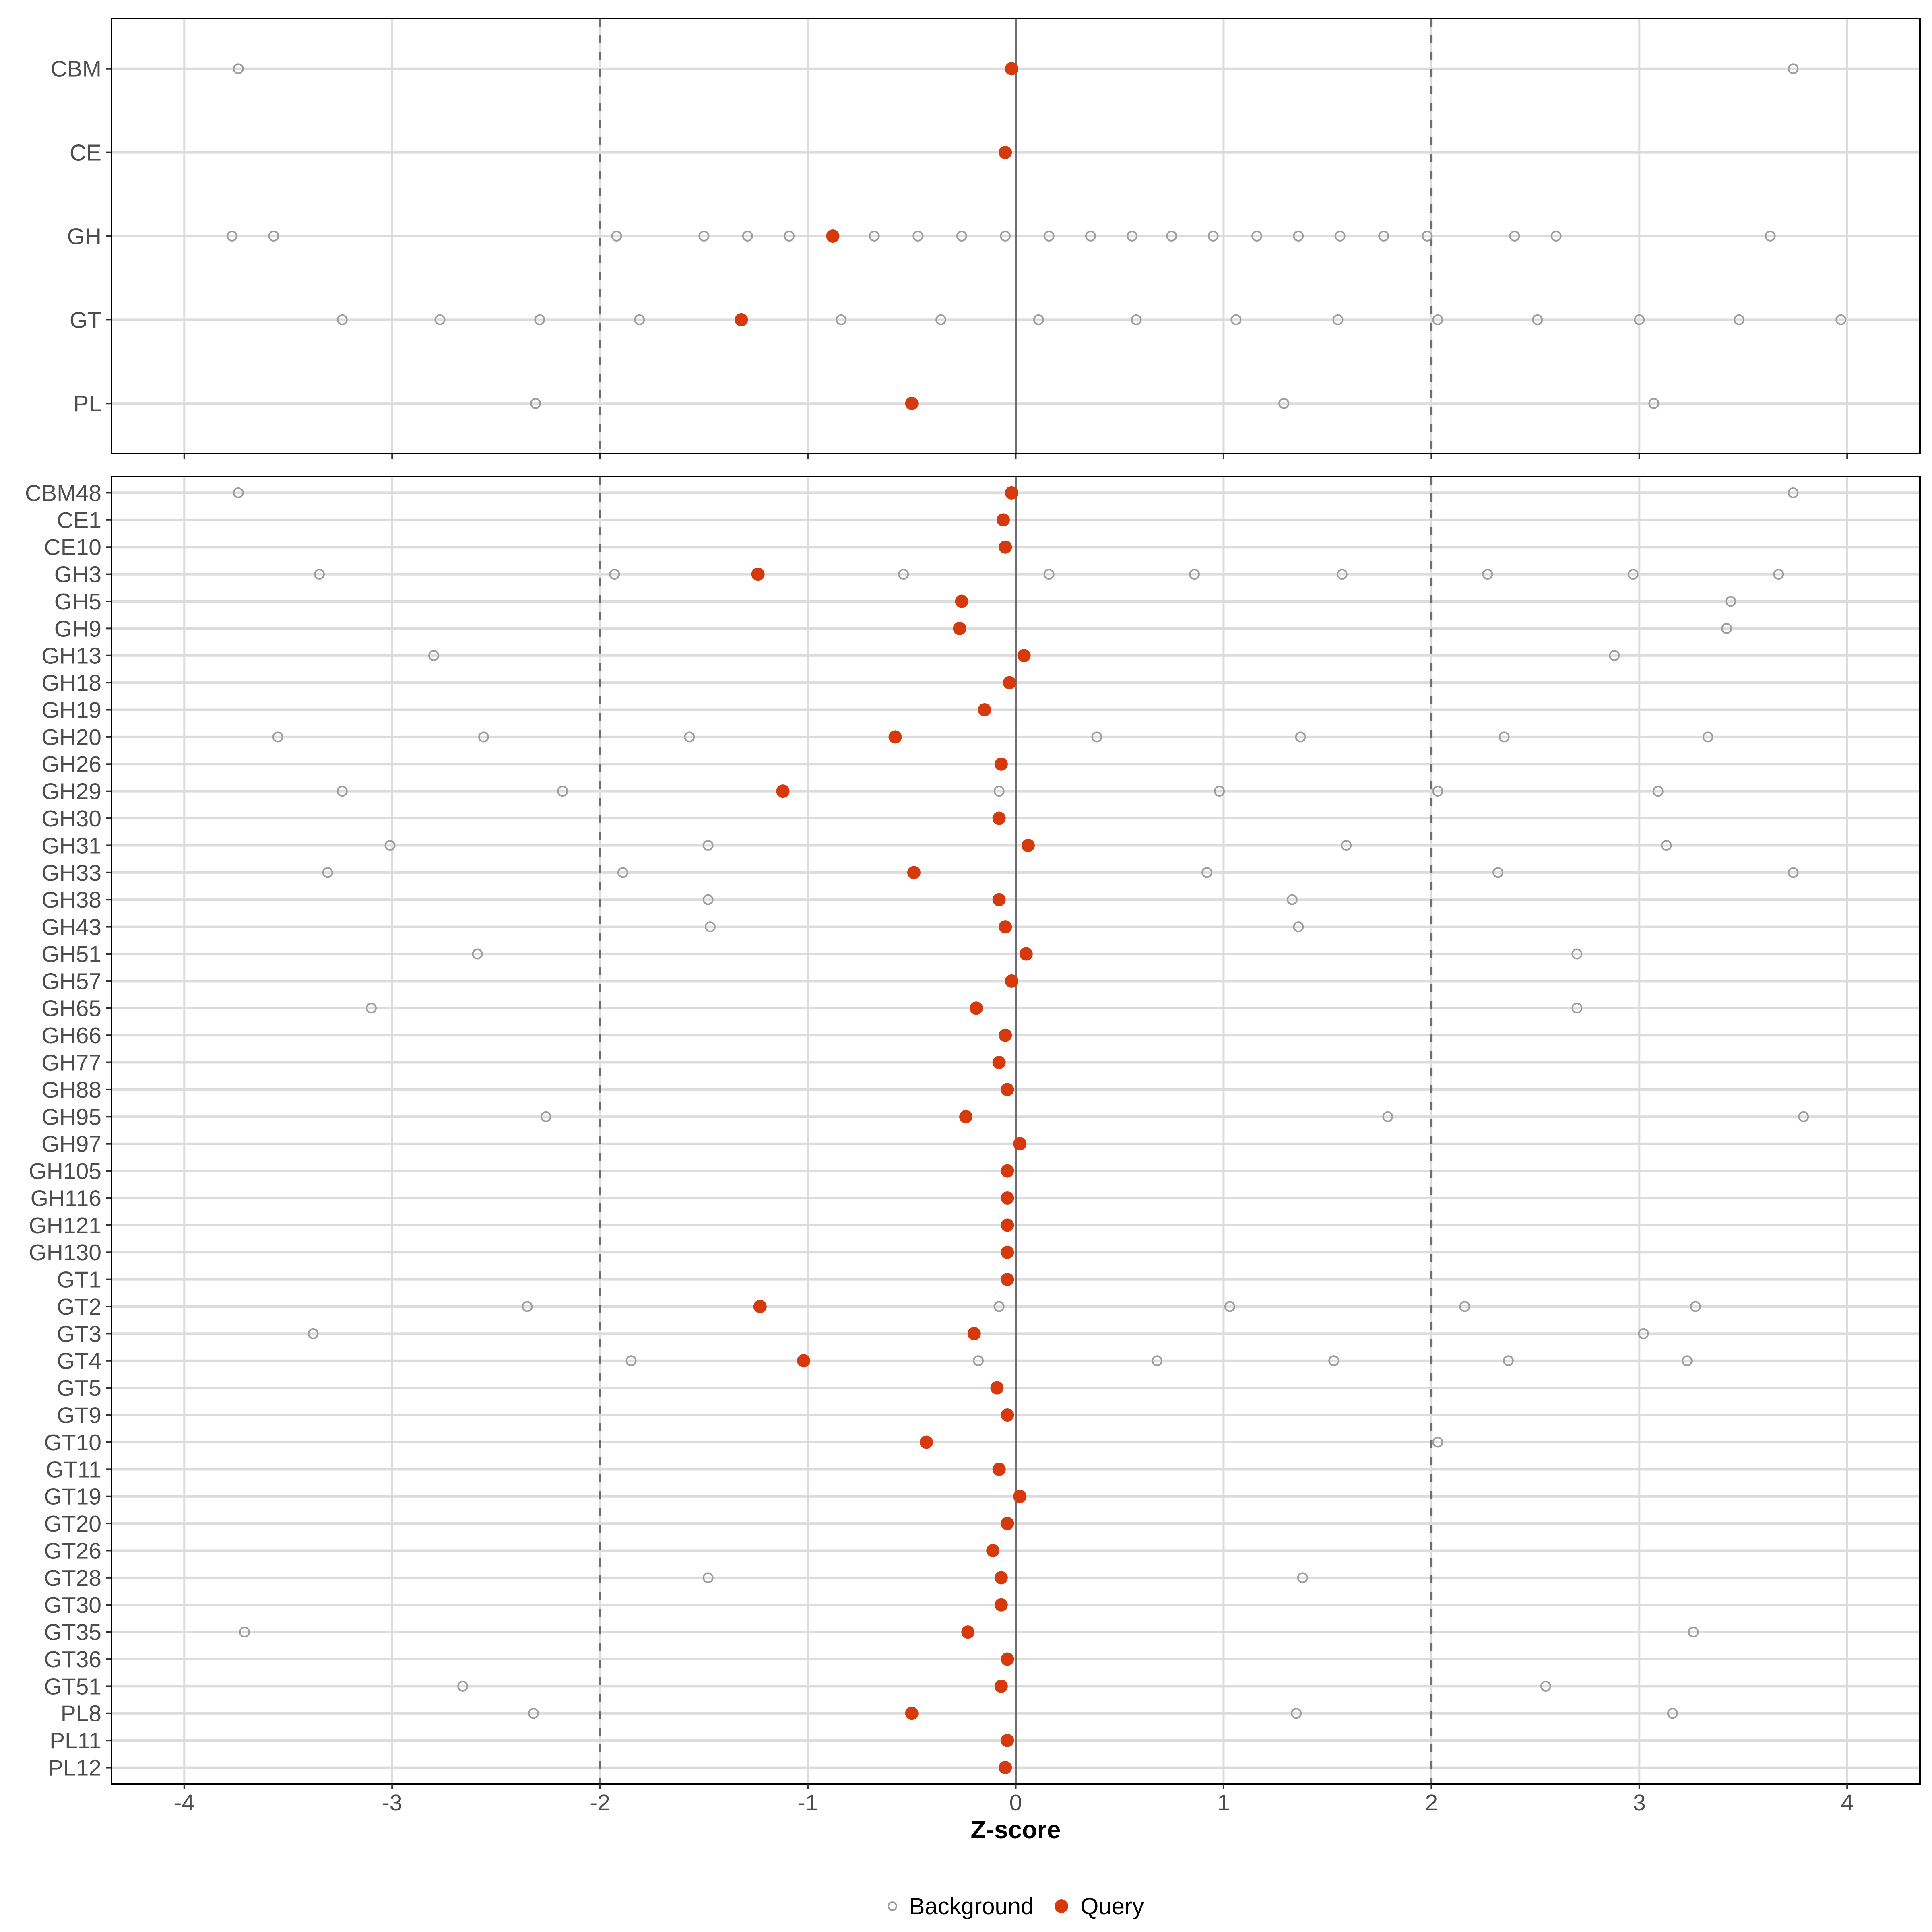 The width and height of the screenshot is (1932, 1932). Describe the element at coordinates (63, 493) in the screenshot. I see `row-label: CBM48` at that location.